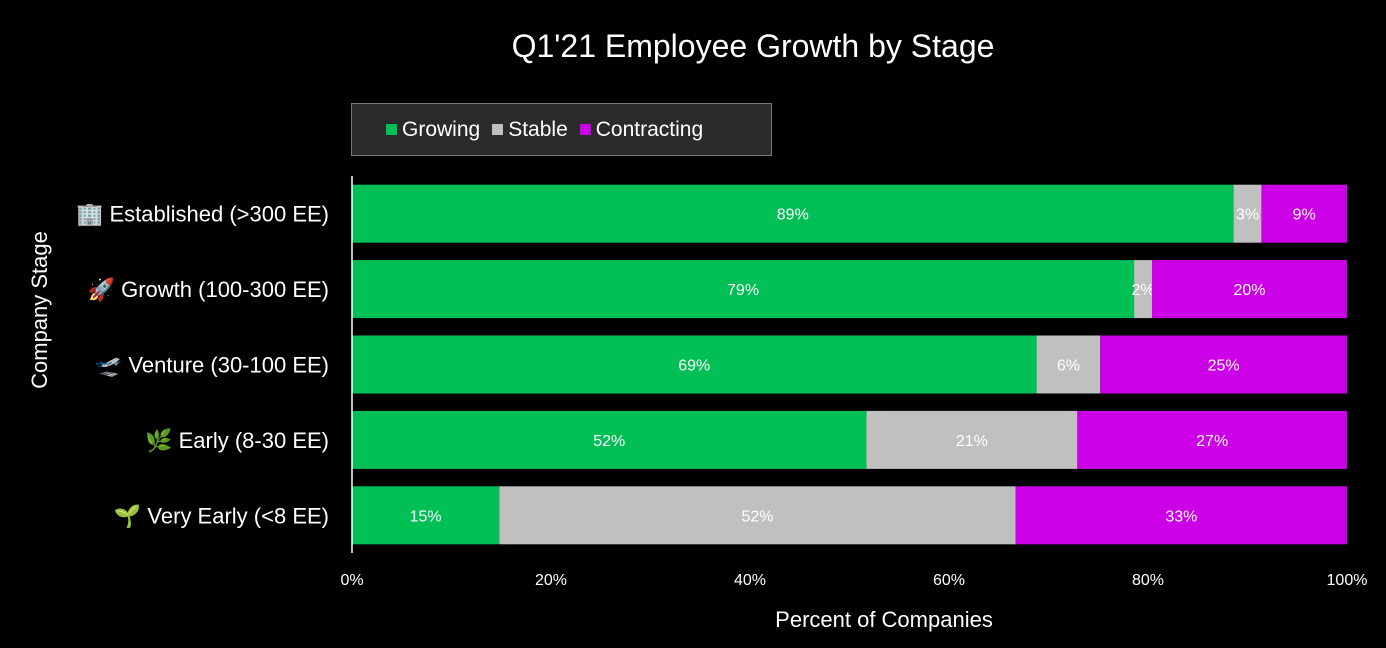  What do you see at coordinates (208, 289) in the screenshot?
I see `category-label-1: 🚀 Growth (100-300 EE)` at bounding box center [208, 289].